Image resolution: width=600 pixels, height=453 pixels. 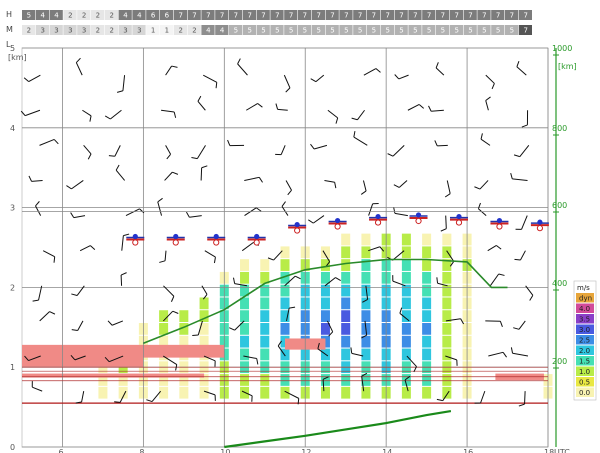 I want to click on cloud-row-label: L, so click(x=8, y=44).